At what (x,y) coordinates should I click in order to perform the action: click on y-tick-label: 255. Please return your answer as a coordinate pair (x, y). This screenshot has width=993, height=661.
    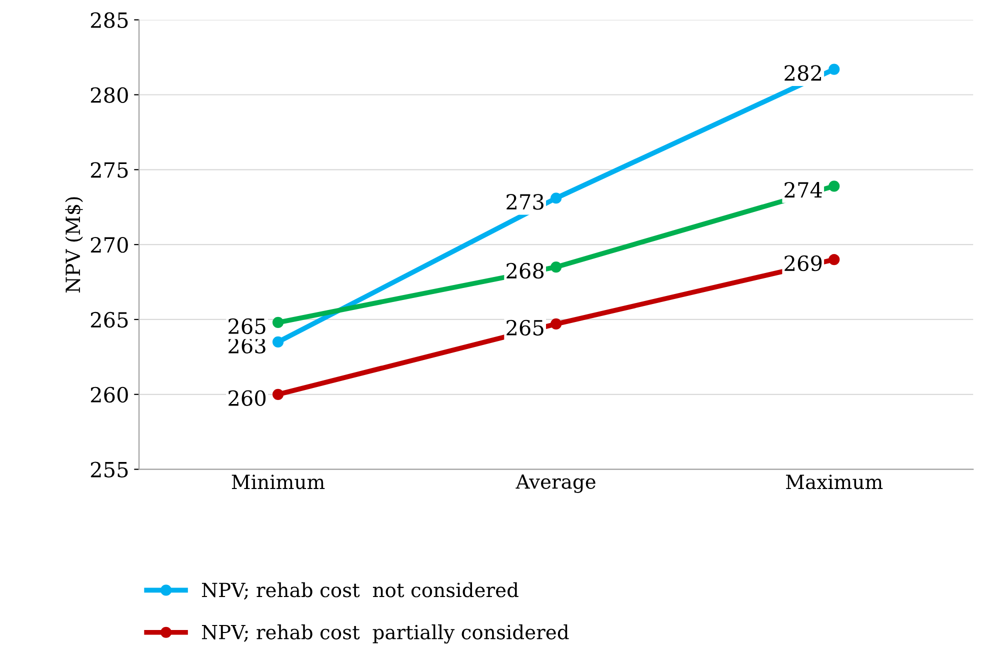
    Looking at the image, I should click on (109, 470).